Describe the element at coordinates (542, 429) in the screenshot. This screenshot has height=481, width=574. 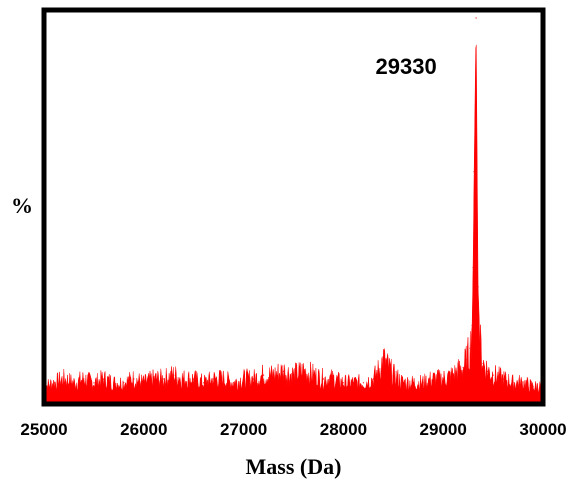
I see `x-tick-label: 30000` at that location.